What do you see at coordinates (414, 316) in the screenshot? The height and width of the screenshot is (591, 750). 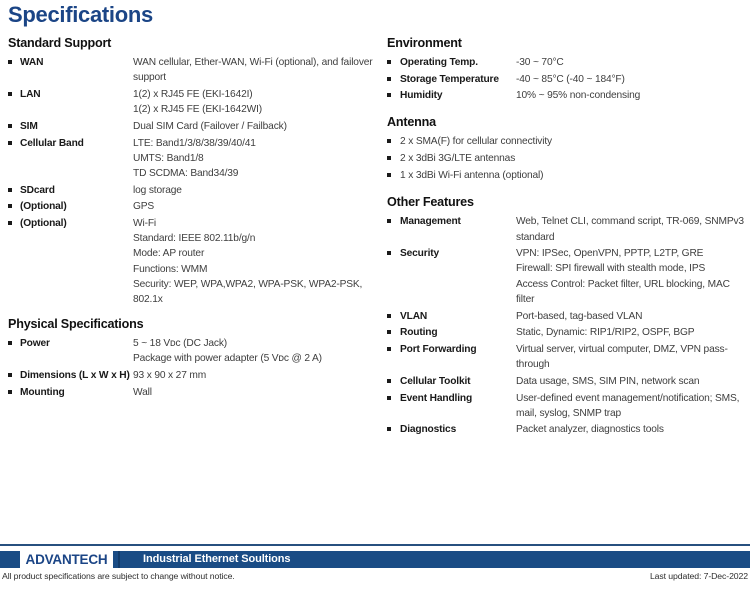 I see `spec-label: VLAN` at bounding box center [414, 316].